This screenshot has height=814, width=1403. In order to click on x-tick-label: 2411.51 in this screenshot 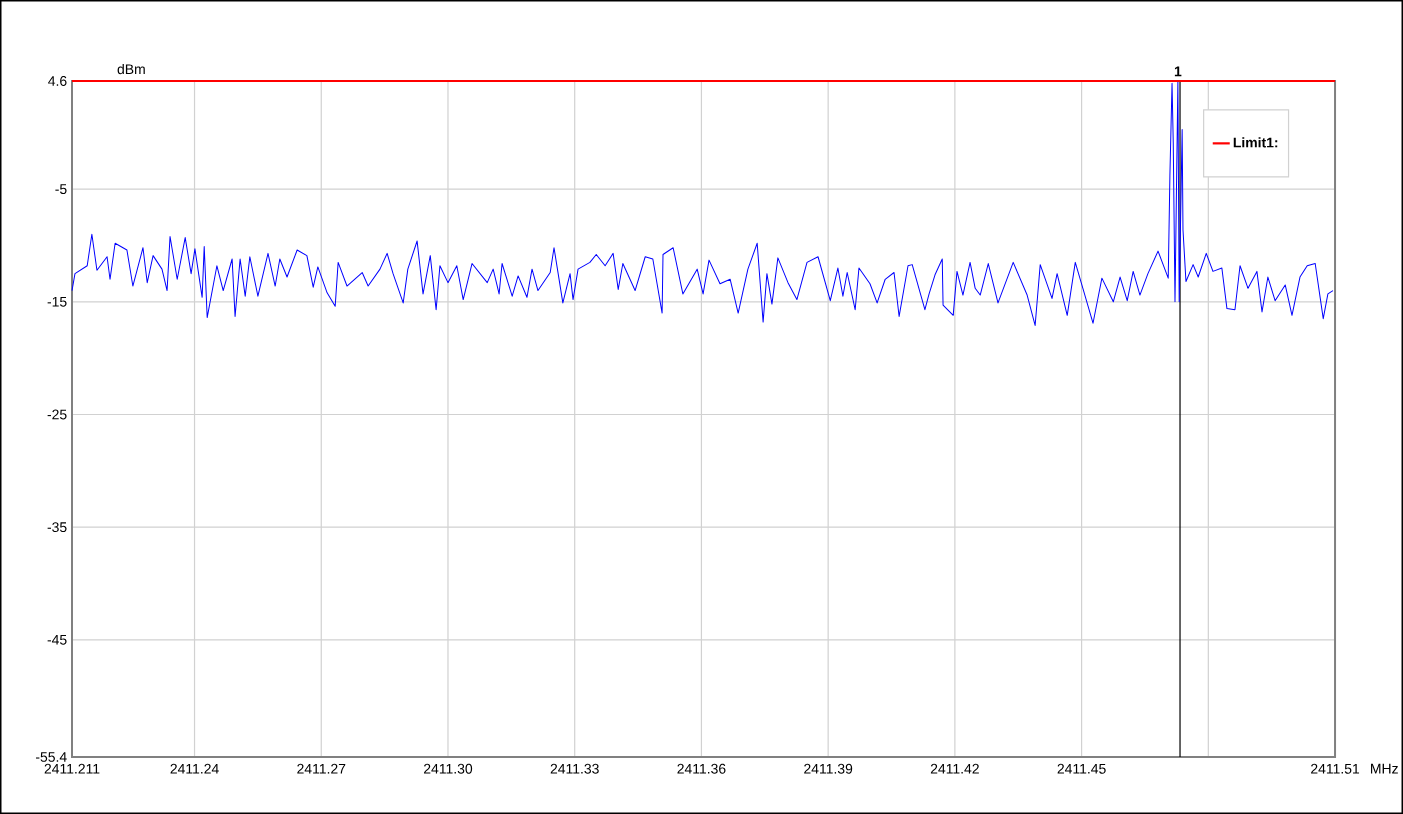, I will do `click(1335, 768)`.